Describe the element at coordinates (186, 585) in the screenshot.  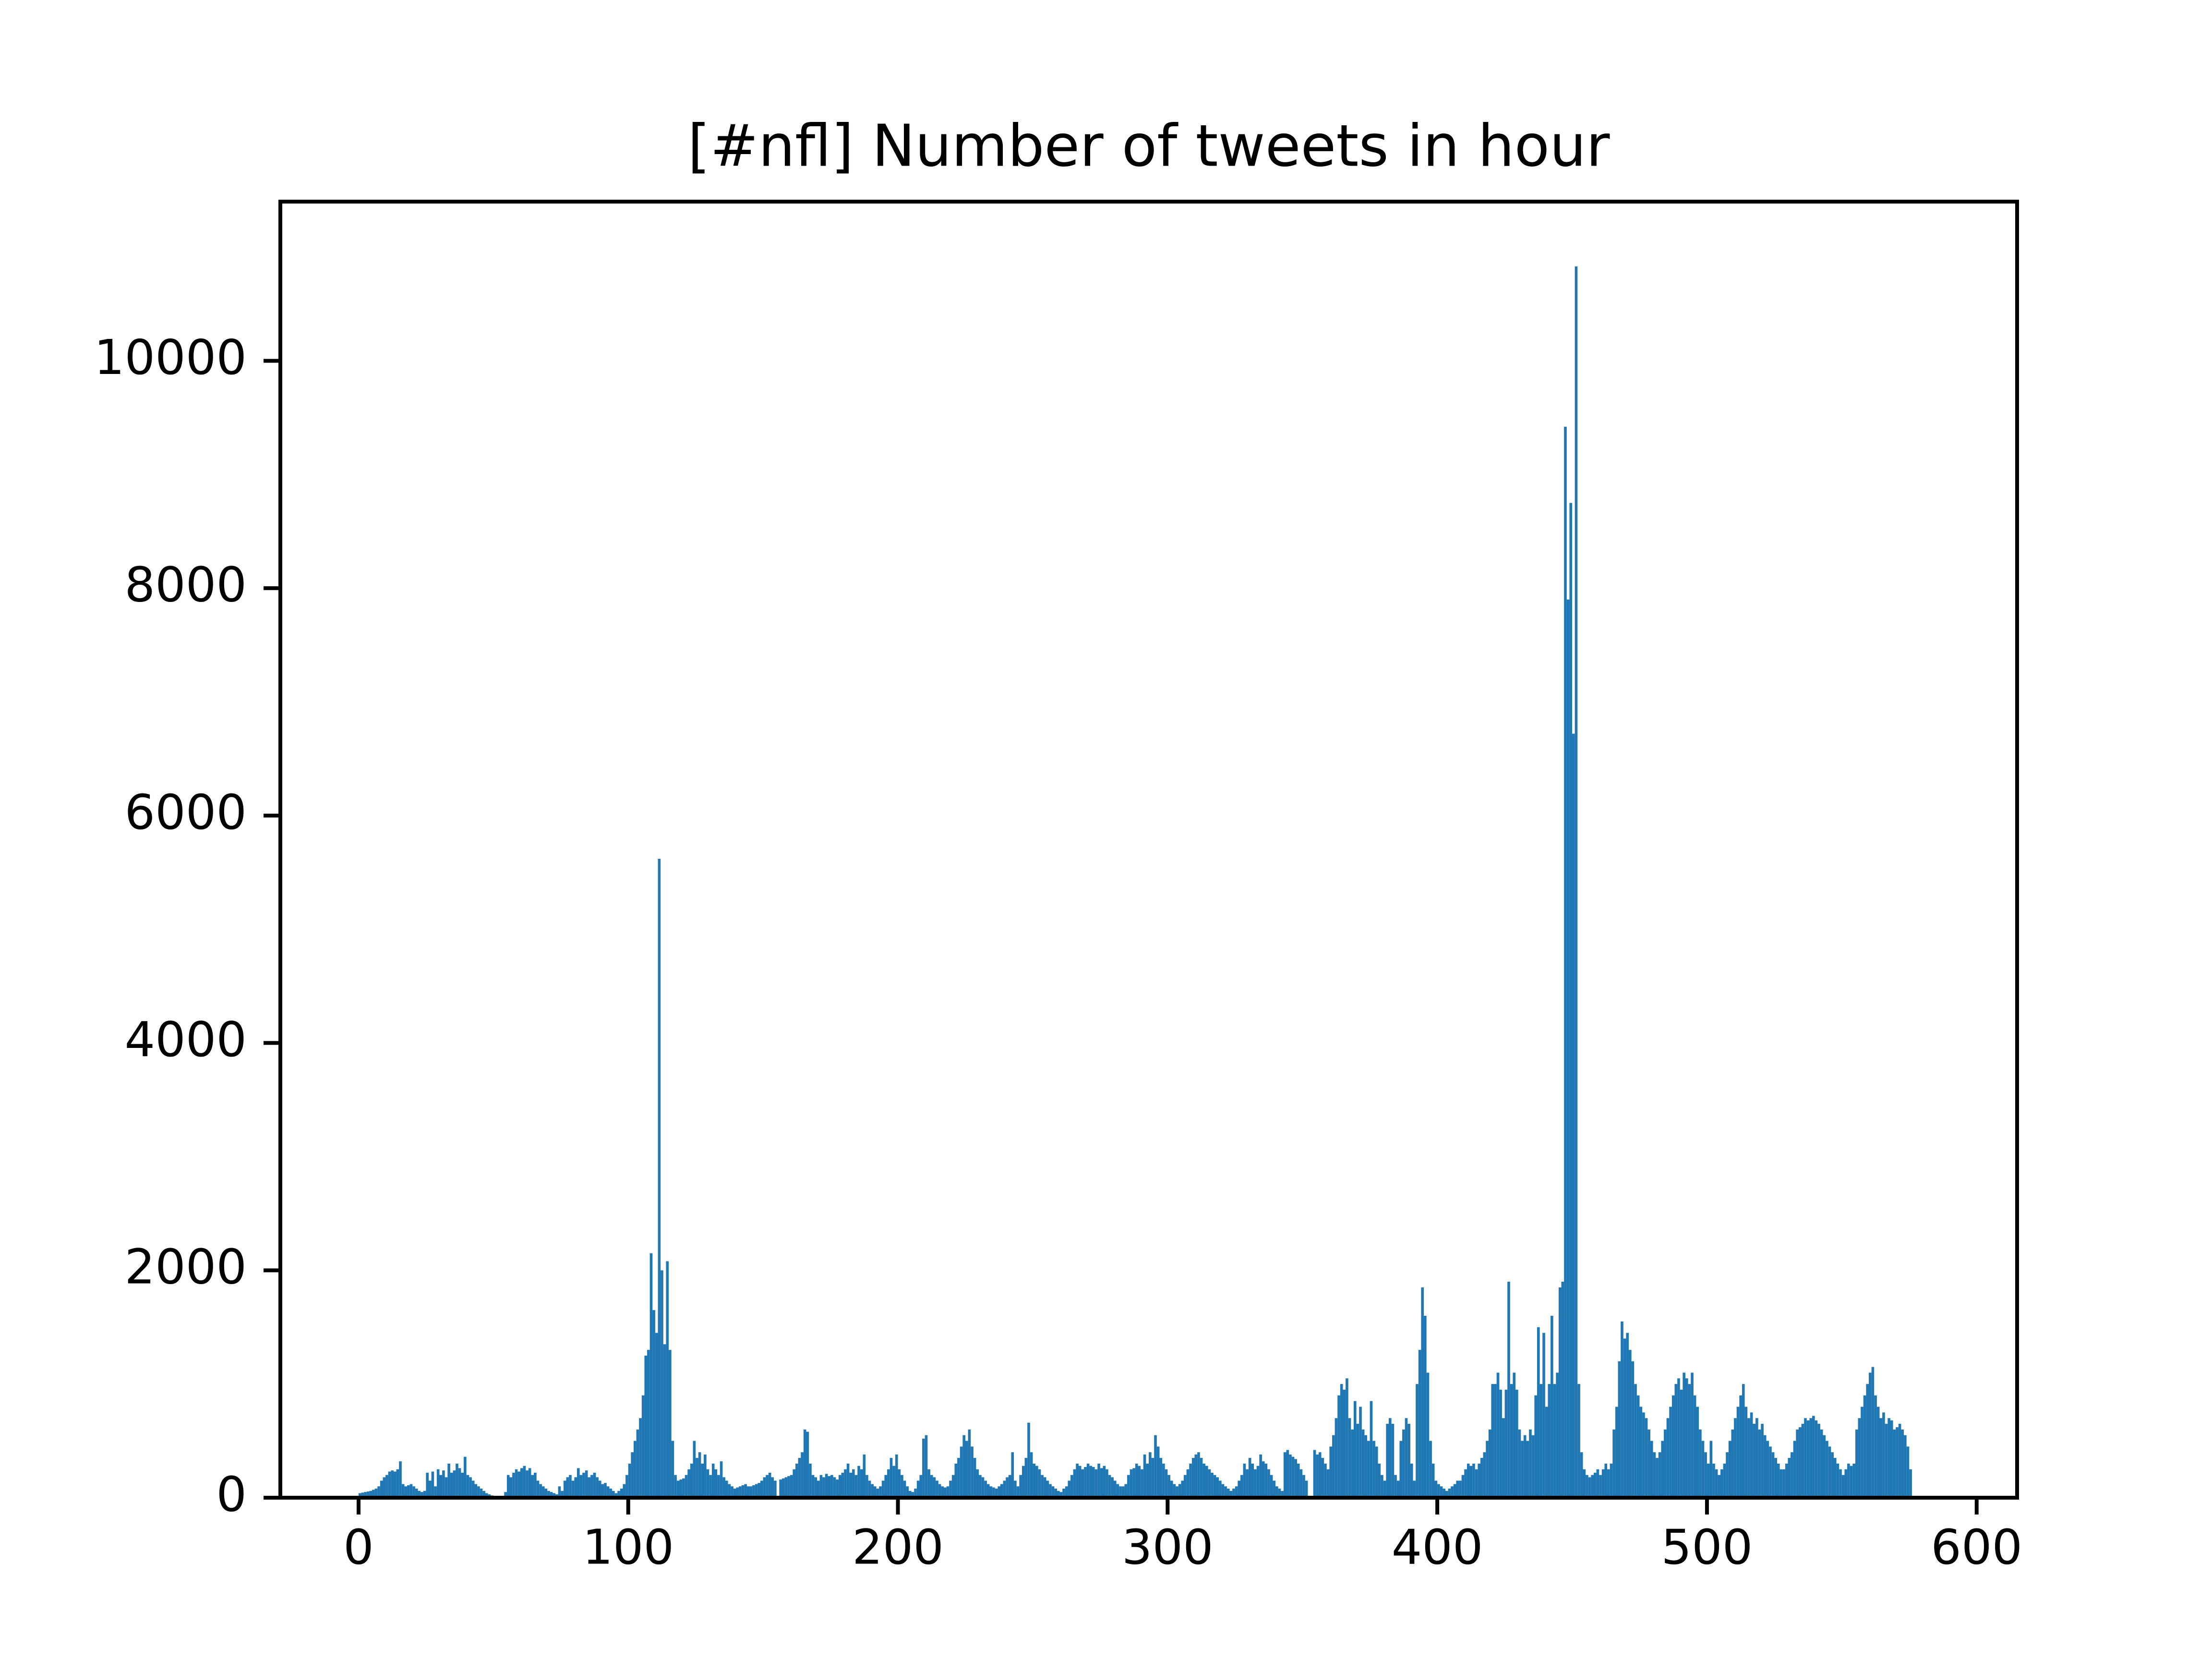
I see `y-tick-label: 8000` at that location.